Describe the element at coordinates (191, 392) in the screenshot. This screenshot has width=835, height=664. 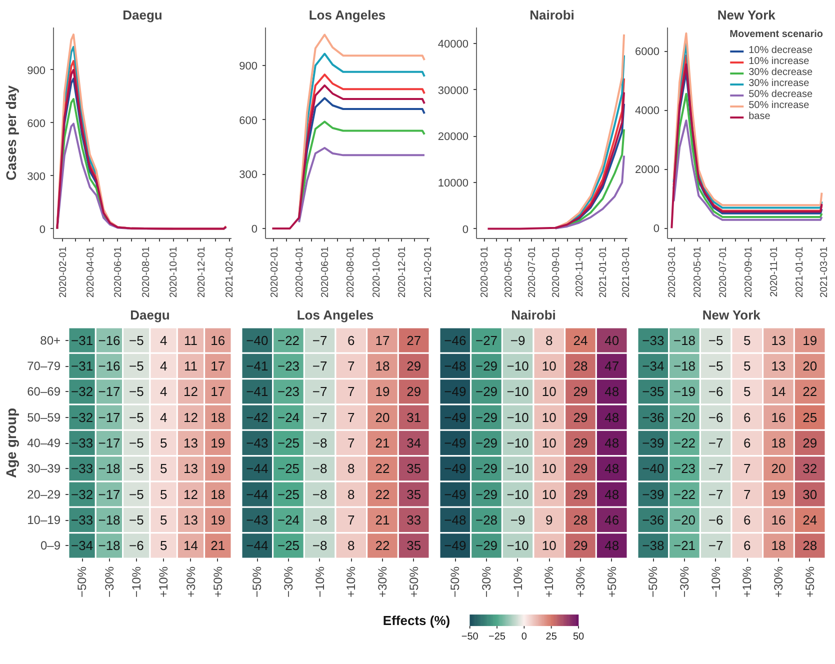
I see `data-label: 12` at that location.